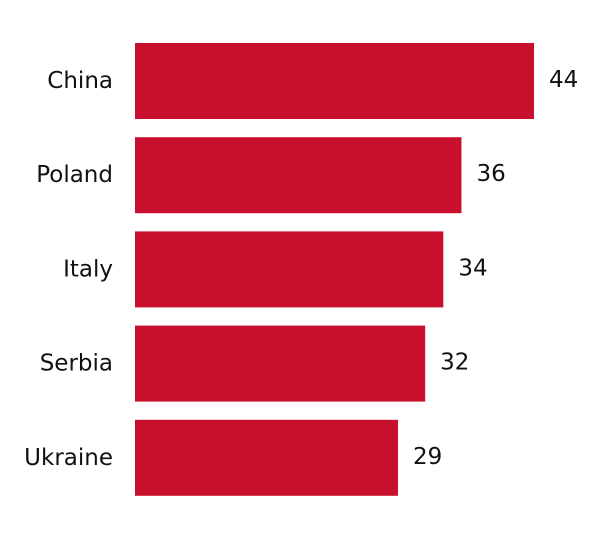  I want to click on value-label-poland: 36, so click(490, 174).